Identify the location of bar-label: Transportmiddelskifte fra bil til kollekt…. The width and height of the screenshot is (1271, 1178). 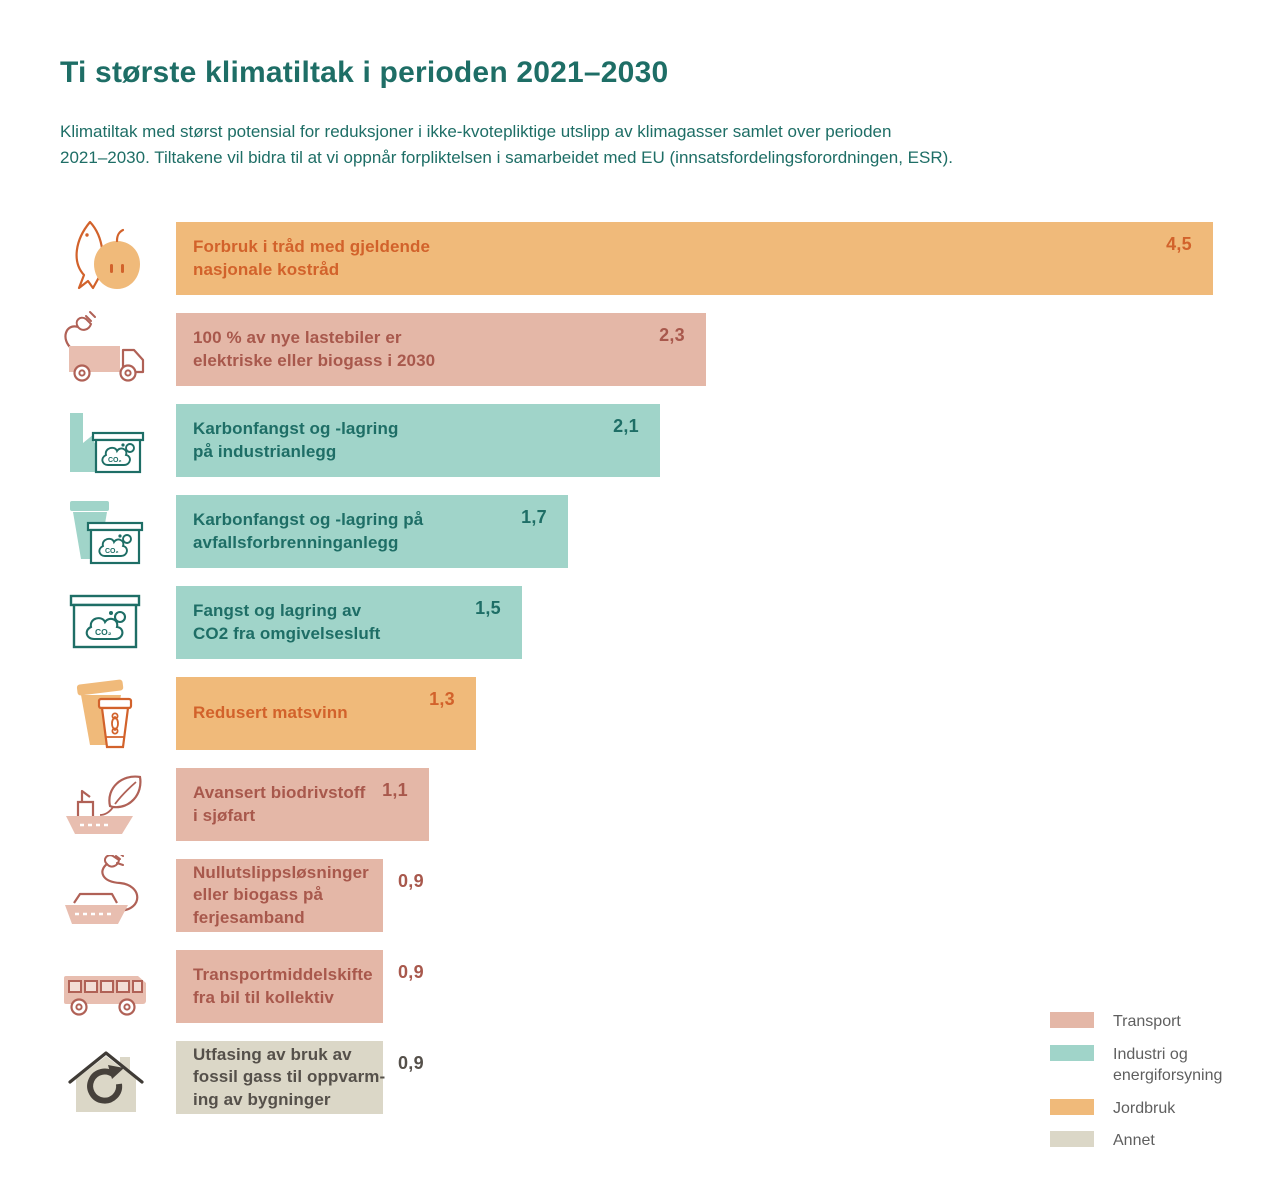
(278, 986).